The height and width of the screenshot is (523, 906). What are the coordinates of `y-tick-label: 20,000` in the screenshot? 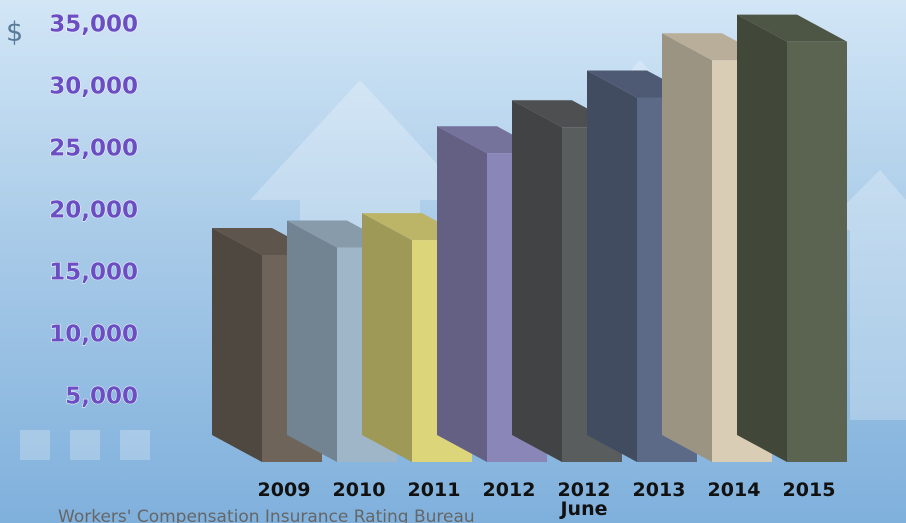 It's located at (93, 211).